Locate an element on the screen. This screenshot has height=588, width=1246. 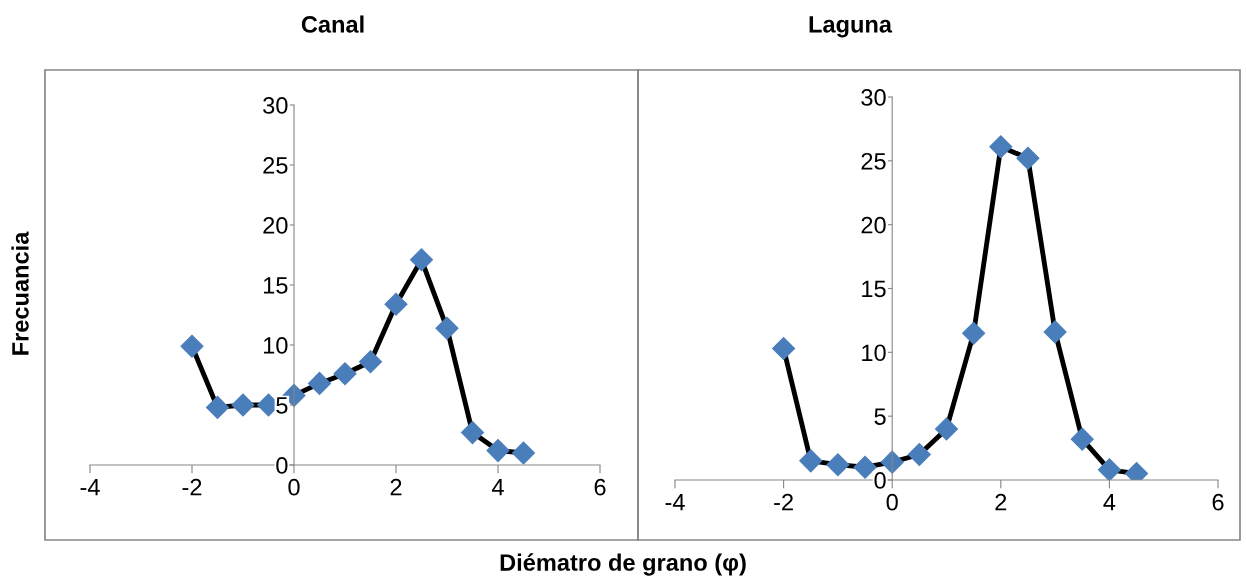
x-axis-title: Diématro de grano (φ) is located at coordinates (623, 564).